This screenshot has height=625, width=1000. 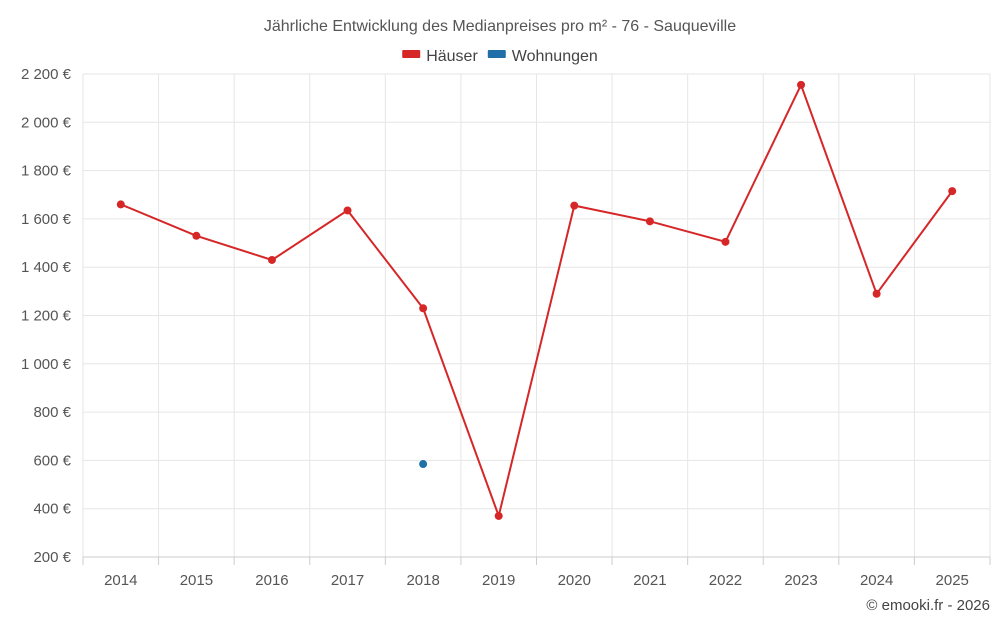 I want to click on x-tick-label: 2015, so click(x=196, y=580).